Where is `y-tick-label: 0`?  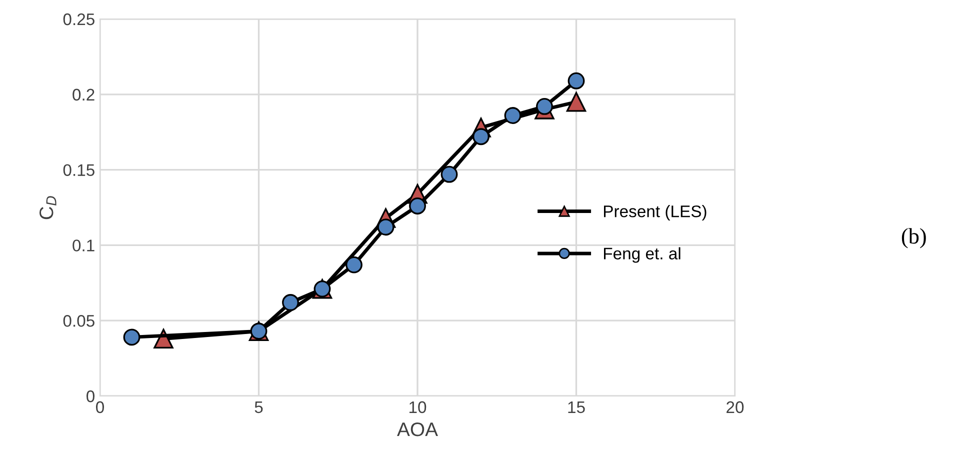 y-tick-label: 0 is located at coordinates (90, 396).